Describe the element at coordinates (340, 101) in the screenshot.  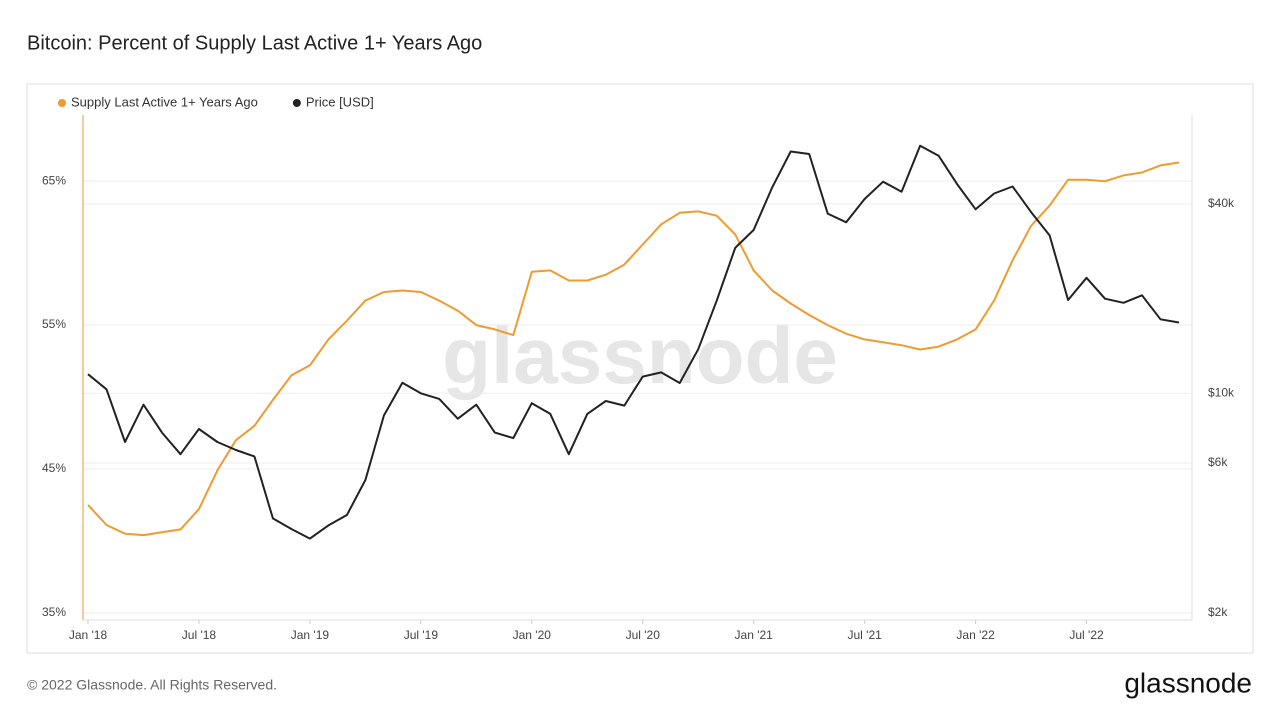
I see `legend-label: Price [USD]` at that location.